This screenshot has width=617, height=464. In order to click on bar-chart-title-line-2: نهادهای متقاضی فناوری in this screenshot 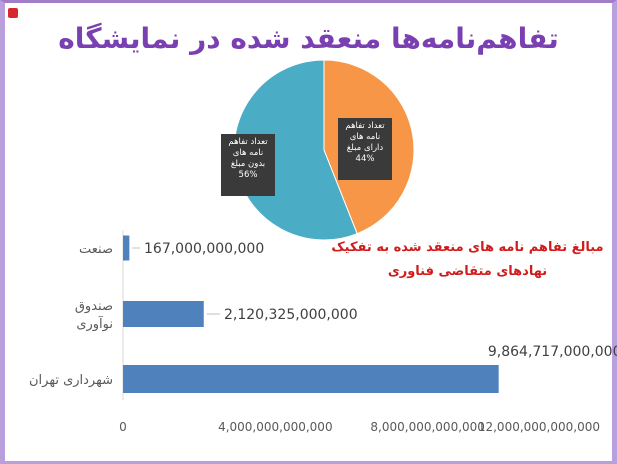, I will do `click(467, 271)`.